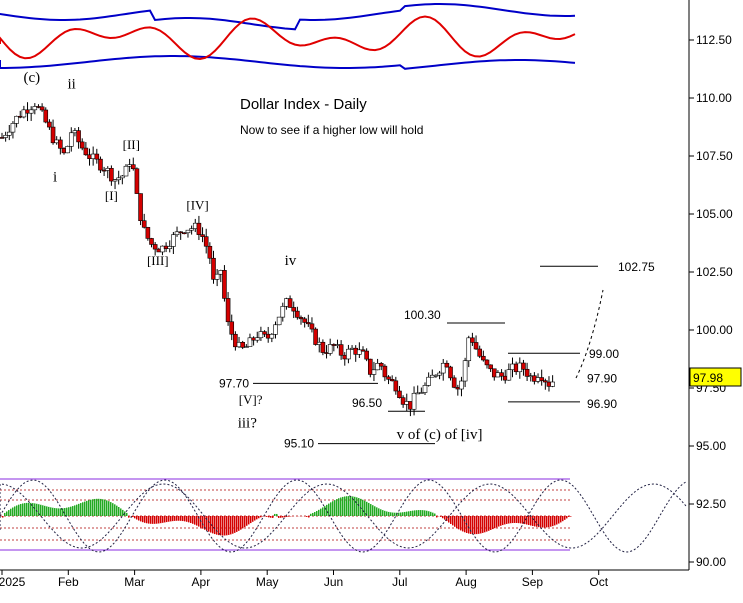  I want to click on x-tick-label: Mar, so click(134, 582).